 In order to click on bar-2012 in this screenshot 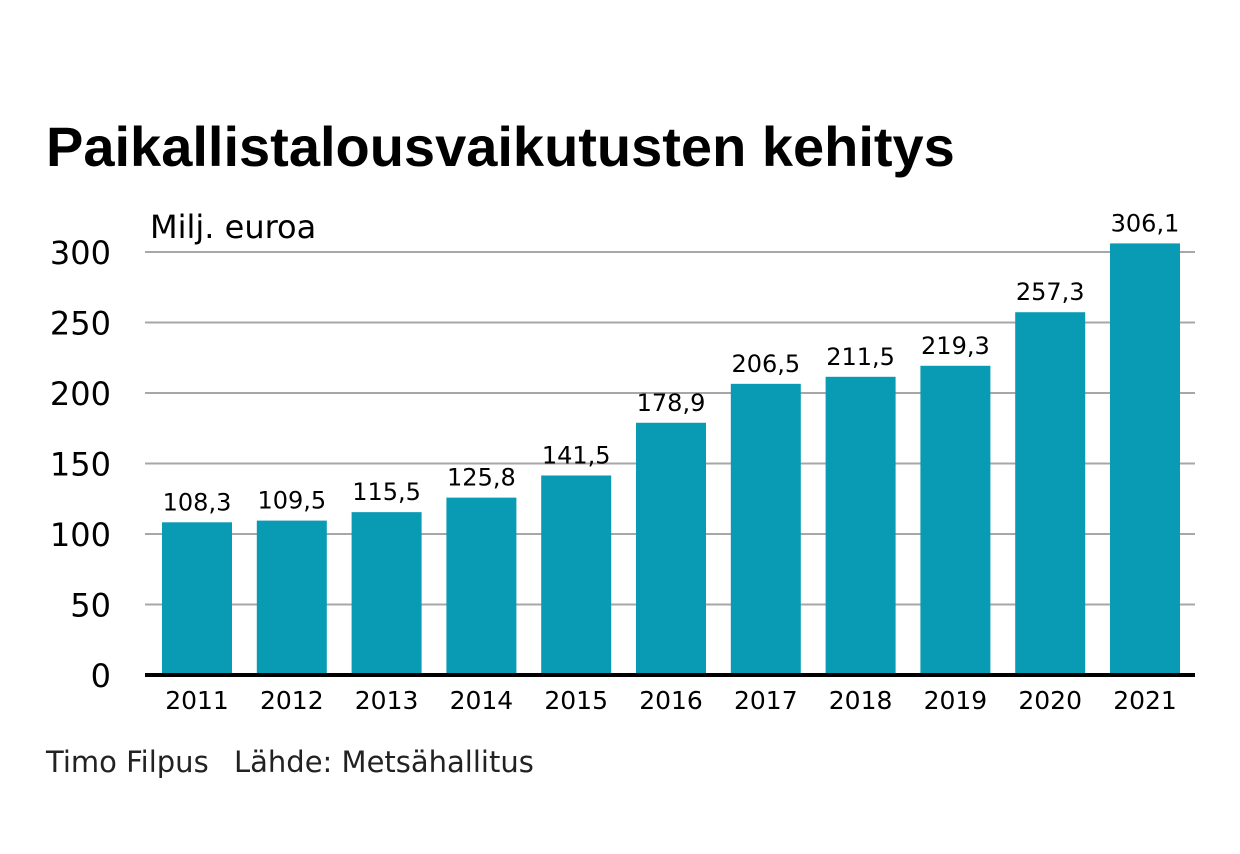, I will do `click(291, 597)`.